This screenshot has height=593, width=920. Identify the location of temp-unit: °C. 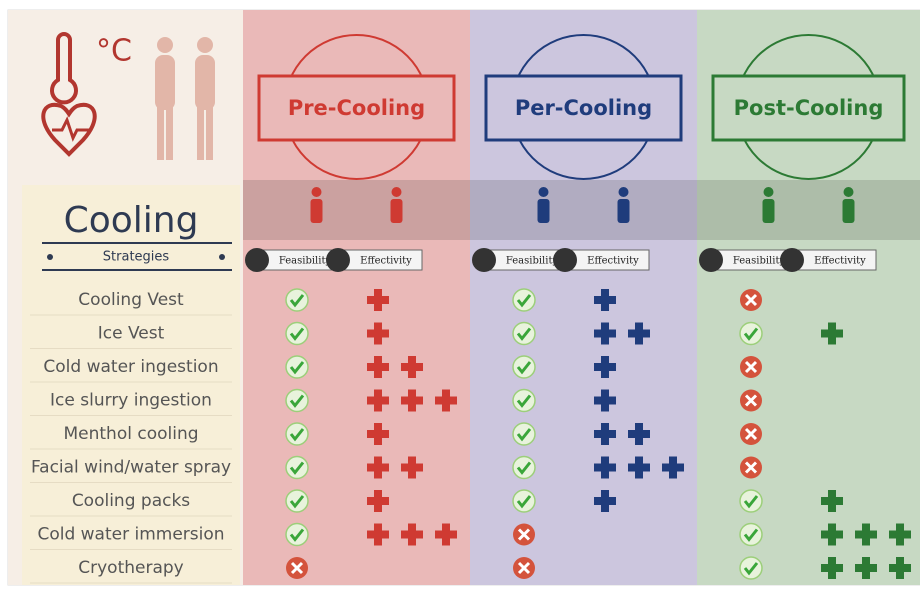
(114, 51).